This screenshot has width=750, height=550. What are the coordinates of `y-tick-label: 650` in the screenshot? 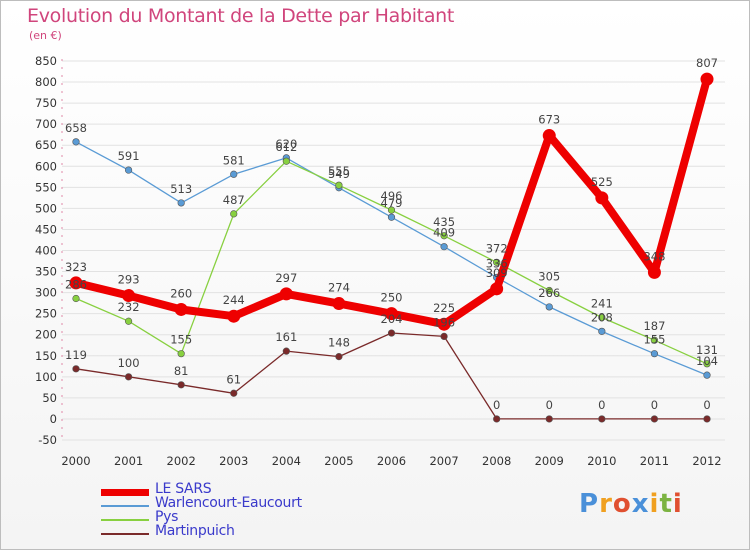 It's located at (46, 145).